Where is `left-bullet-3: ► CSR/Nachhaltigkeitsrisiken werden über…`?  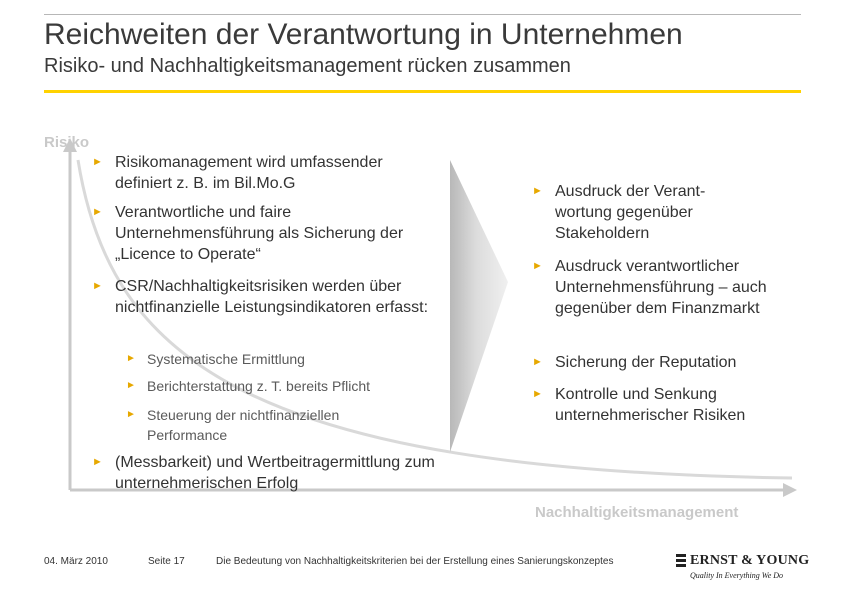
left-bullet-3: ► CSR/Nachhaltigkeitsrisiken werden über… is located at coordinates (260, 297).